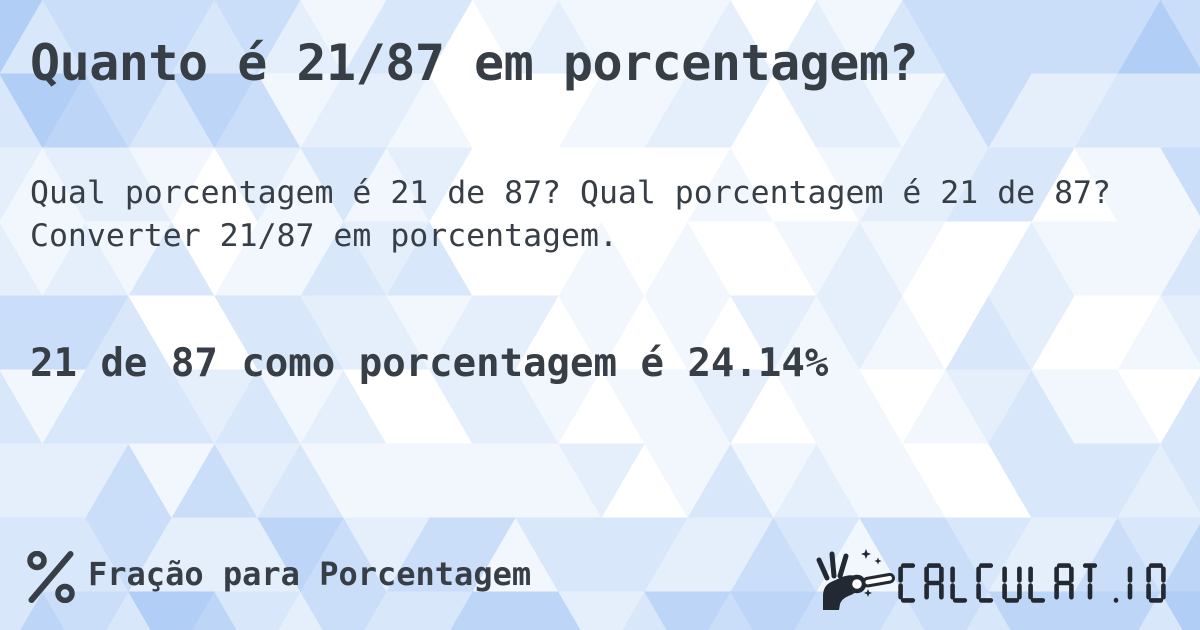 This screenshot has width=1200, height=630. I want to click on sparkle-stars-icon, so click(871, 573).